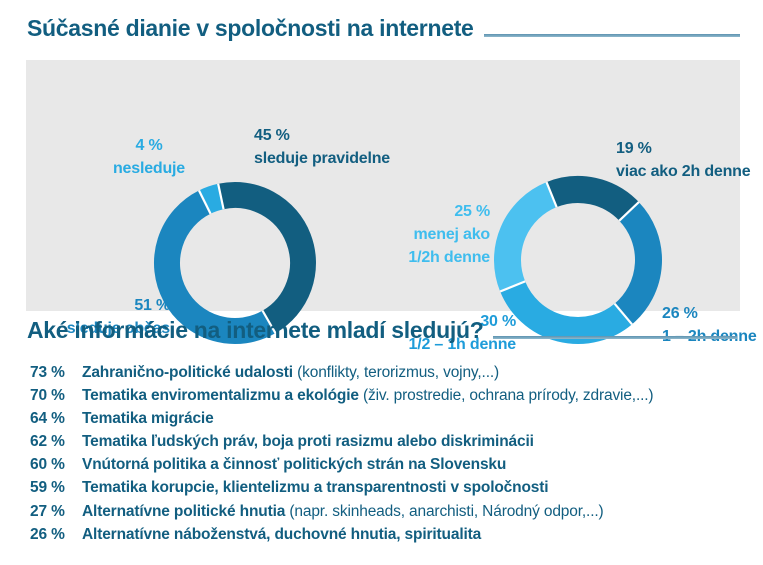  What do you see at coordinates (47, 396) in the screenshot?
I see `list-item-percent: 70 %` at bounding box center [47, 396].